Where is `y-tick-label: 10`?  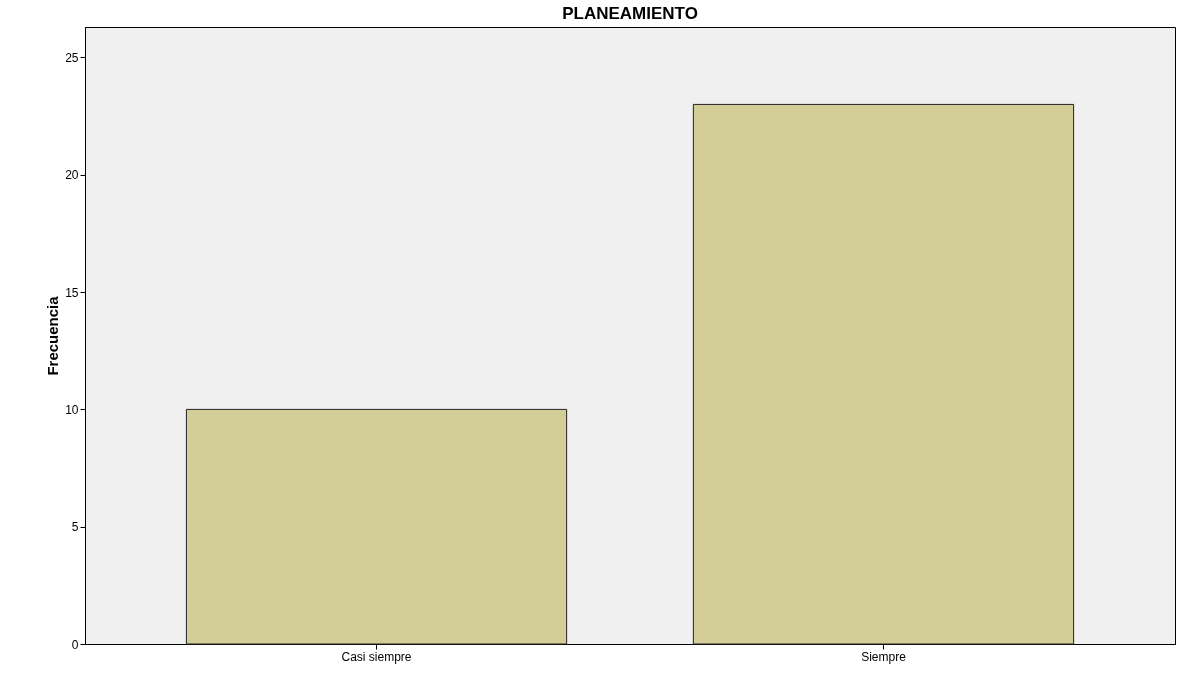
y-tick-label: 10 is located at coordinates (72, 409).